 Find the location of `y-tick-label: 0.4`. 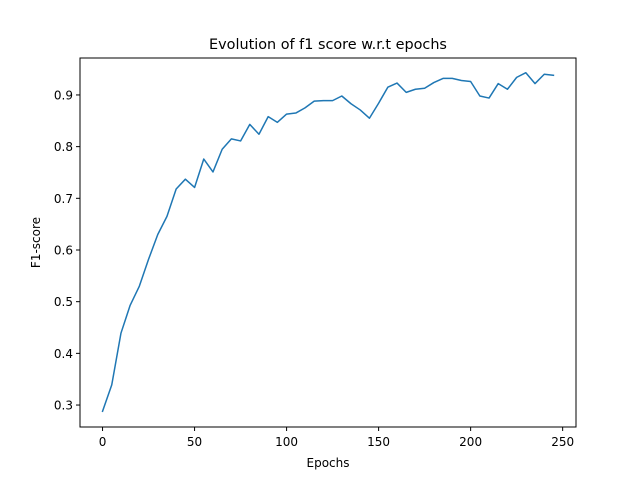

y-tick-label: 0.4 is located at coordinates (63, 354).